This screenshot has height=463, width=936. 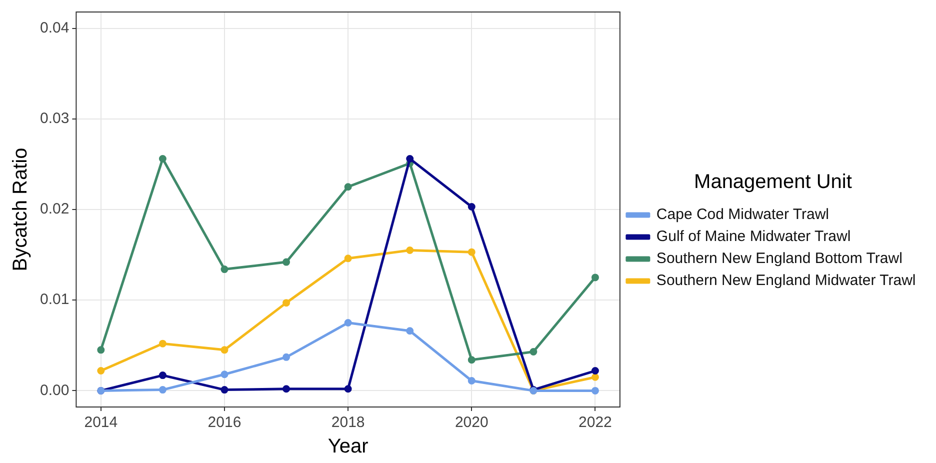 What do you see at coordinates (773, 182) in the screenshot?
I see `legend-title: Management Unit` at bounding box center [773, 182].